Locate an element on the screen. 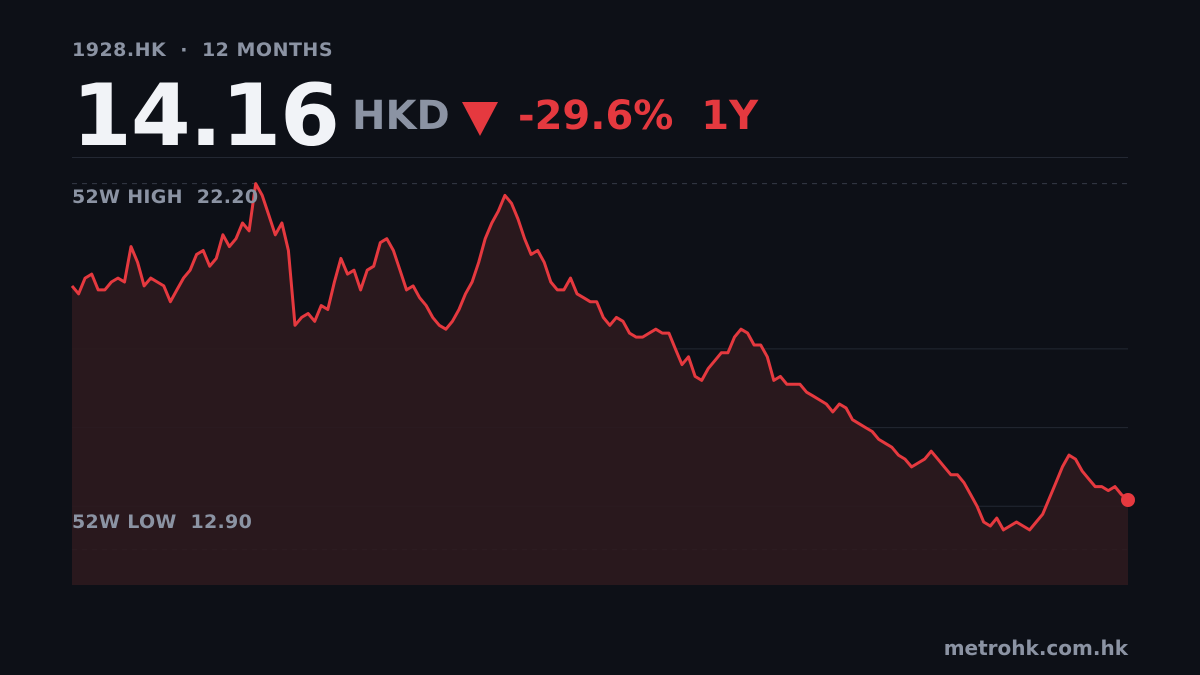 The image size is (1200, 675). down-arrow-icon is located at coordinates (480, 119).